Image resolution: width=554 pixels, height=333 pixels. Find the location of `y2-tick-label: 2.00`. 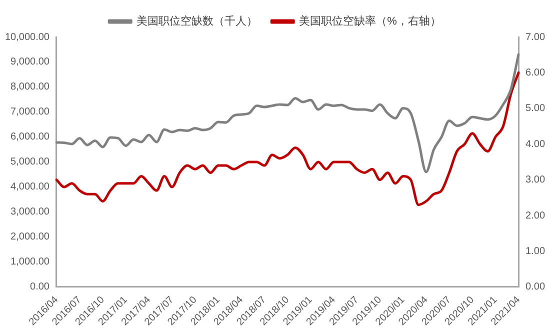

y2-tick-label: 2.00 is located at coordinates (536, 216).